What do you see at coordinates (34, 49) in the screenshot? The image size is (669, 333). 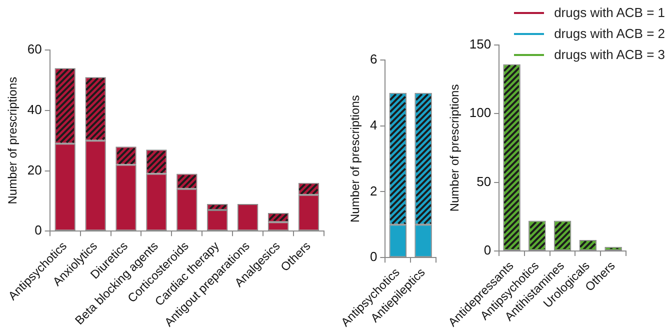 I see `y-tick-label: 60` at bounding box center [34, 49].